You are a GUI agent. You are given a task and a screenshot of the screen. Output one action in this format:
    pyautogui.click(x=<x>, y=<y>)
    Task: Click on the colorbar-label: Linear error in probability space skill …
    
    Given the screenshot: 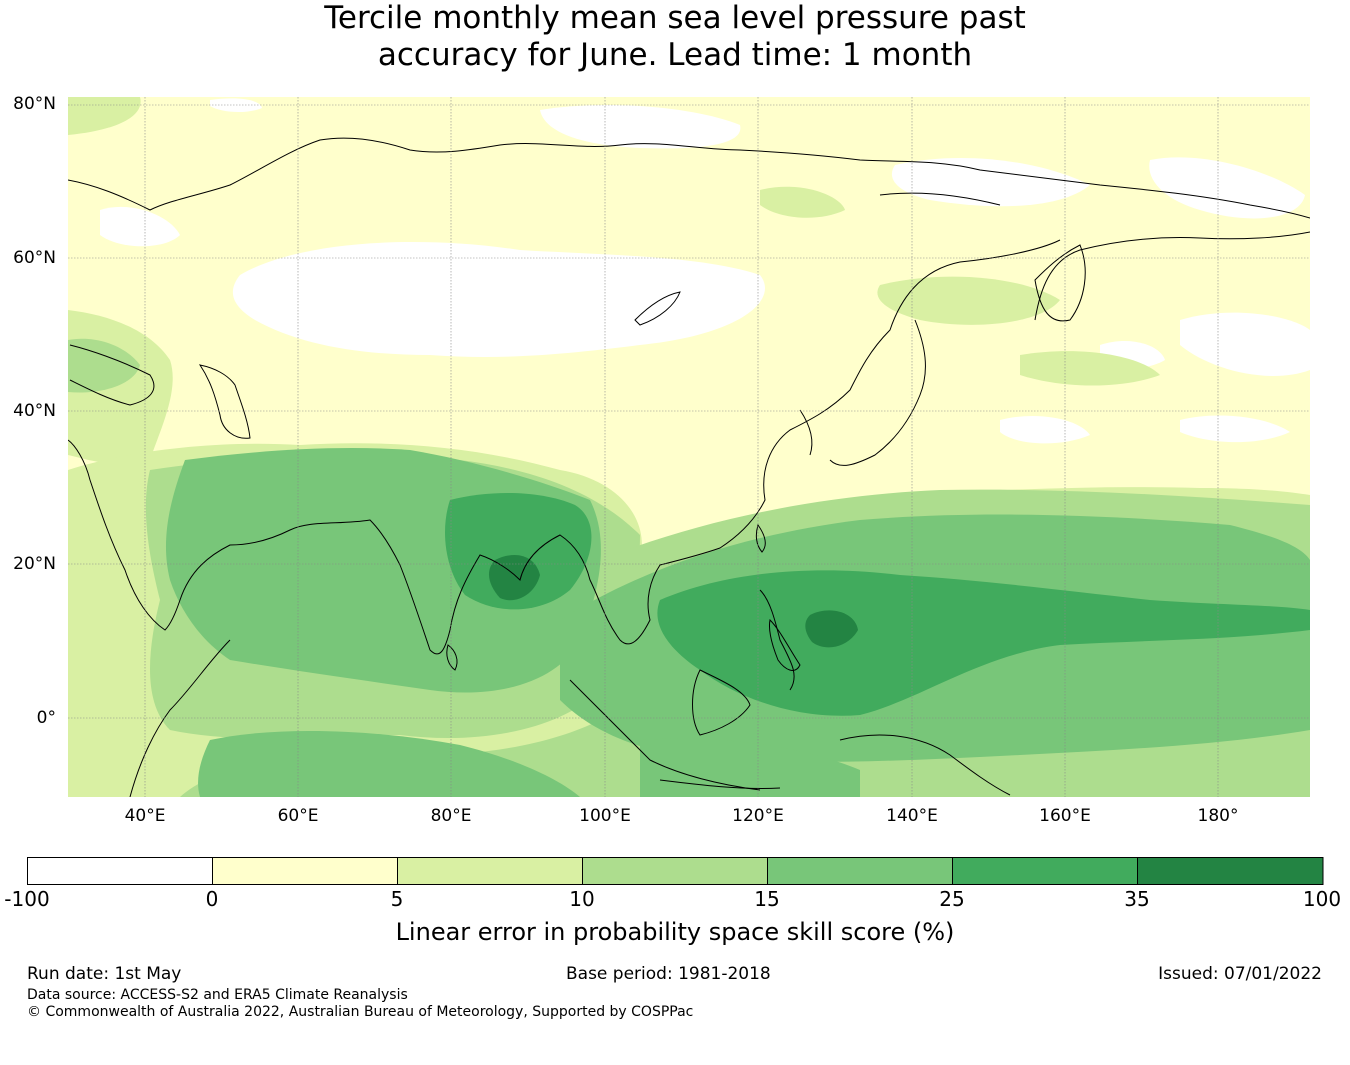 What is the action you would take?
    pyautogui.click(x=675, y=932)
    